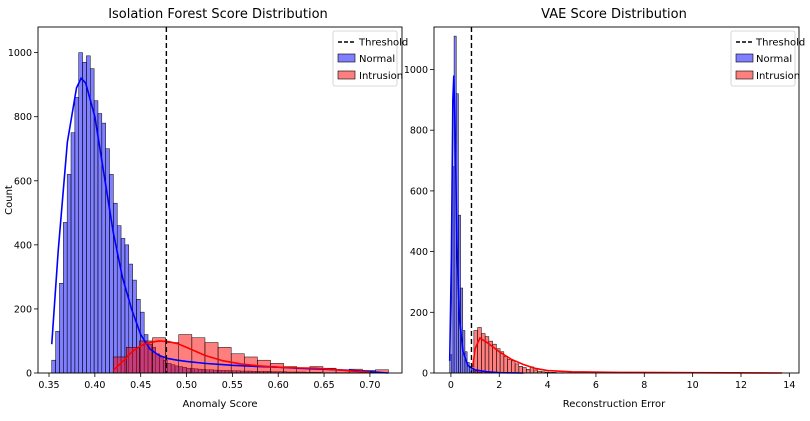 Image resolution: width=810 pixels, height=421 pixels. Describe the element at coordinates (467, 204) in the screenshot. I see `normal-bars` at that location.